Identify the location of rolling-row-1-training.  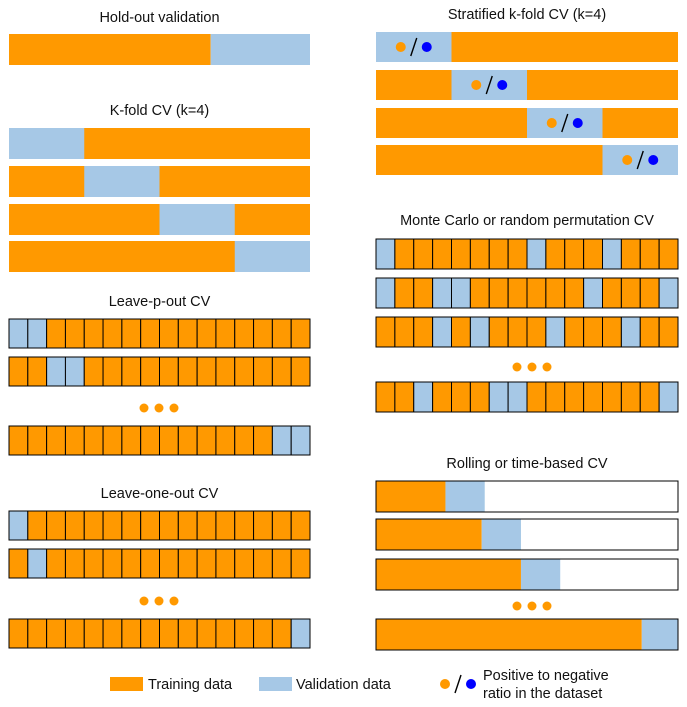
(411, 496).